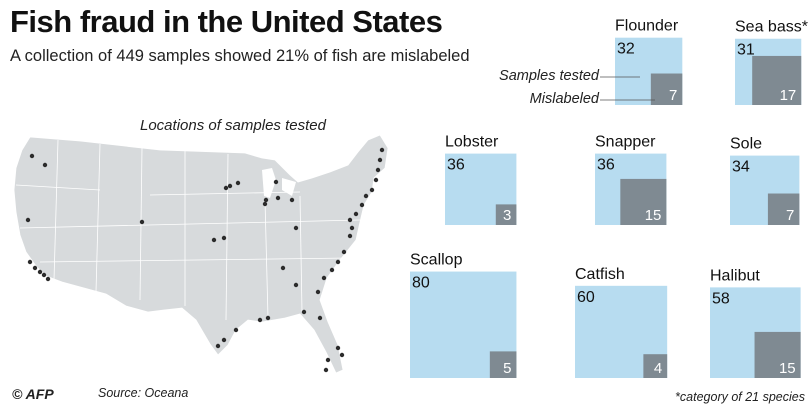  What do you see at coordinates (600, 274) in the screenshot?
I see `species-label: Catfish` at bounding box center [600, 274].